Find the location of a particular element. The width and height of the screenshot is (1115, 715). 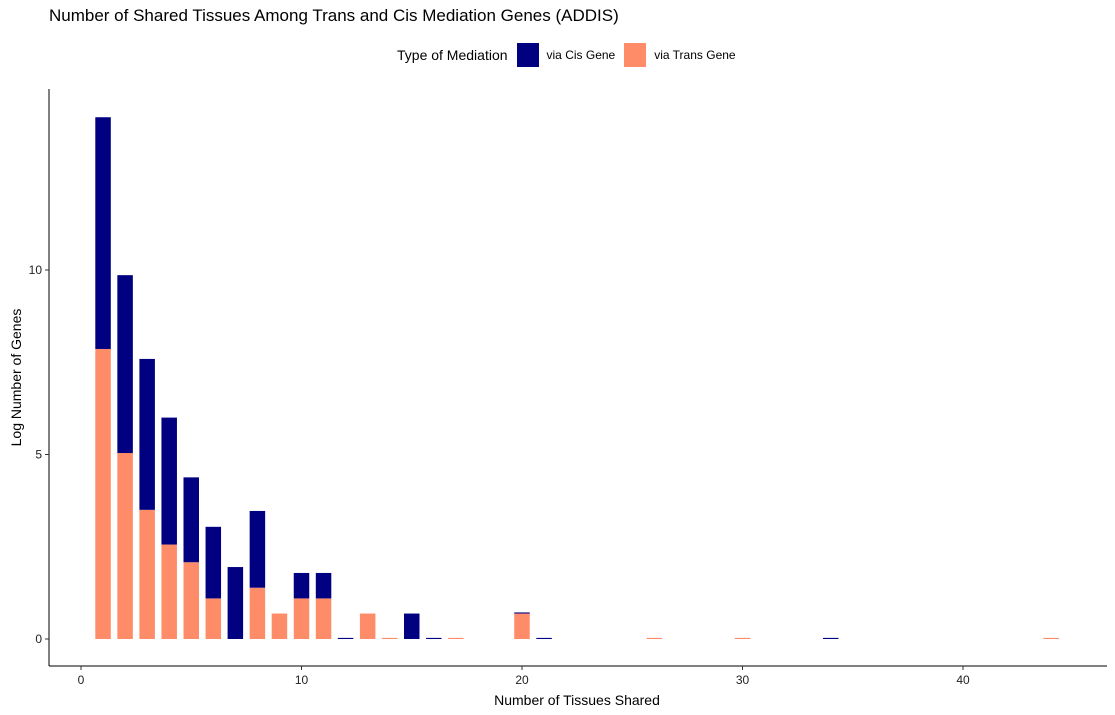

bar-cis-x34 is located at coordinates (830, 638).